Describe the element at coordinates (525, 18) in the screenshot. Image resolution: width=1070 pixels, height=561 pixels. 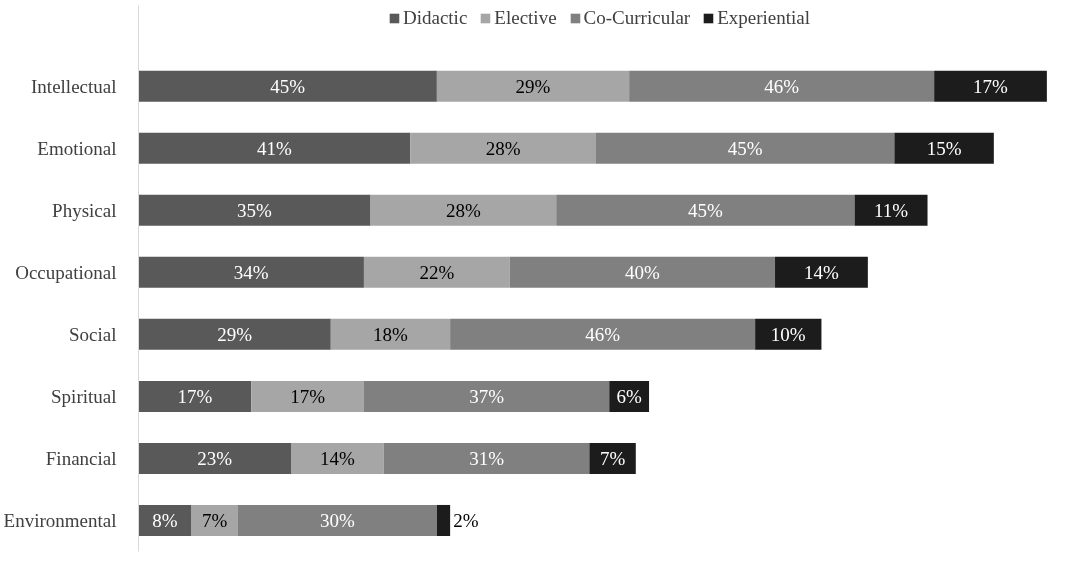
I see `legend-label: Elective` at that location.